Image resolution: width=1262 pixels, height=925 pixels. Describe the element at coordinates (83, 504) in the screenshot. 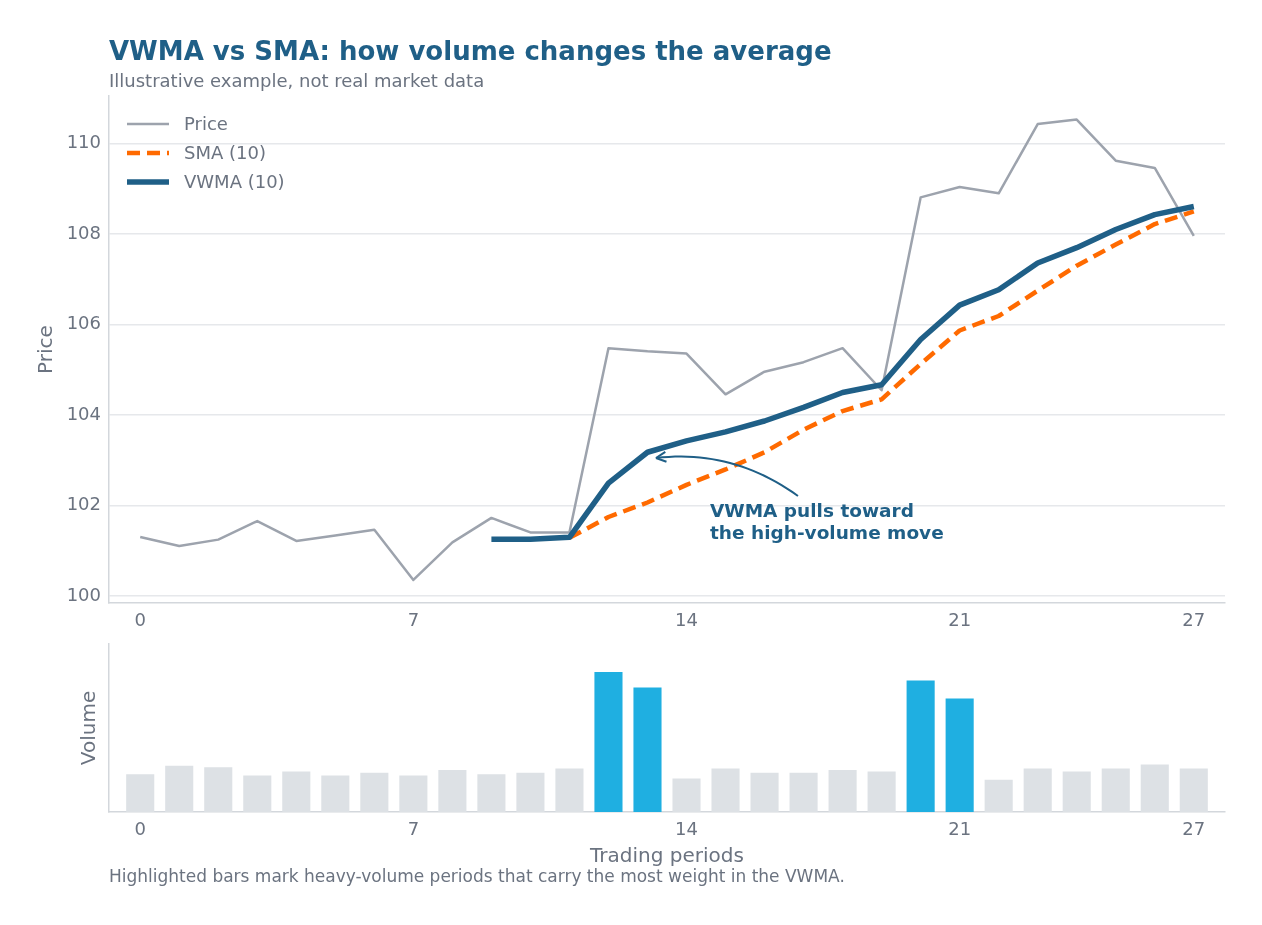

I see `y-tick-label: 102` at that location.